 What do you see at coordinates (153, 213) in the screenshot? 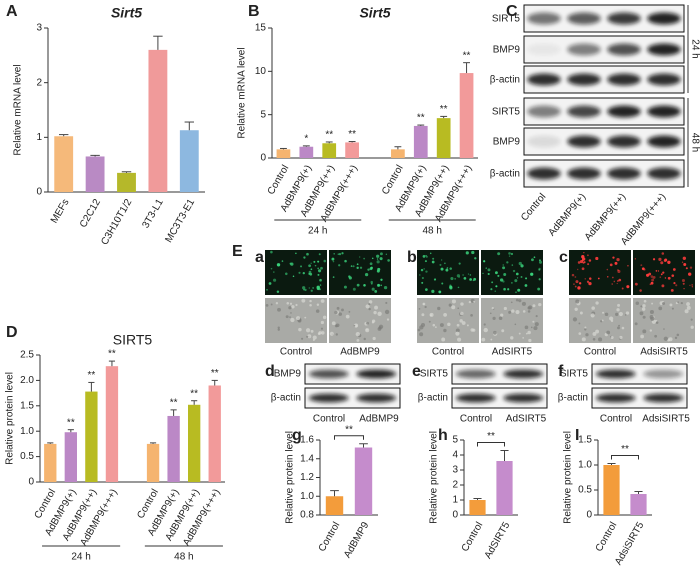
I see `x-tick-label: 3T3-L1` at bounding box center [153, 213].